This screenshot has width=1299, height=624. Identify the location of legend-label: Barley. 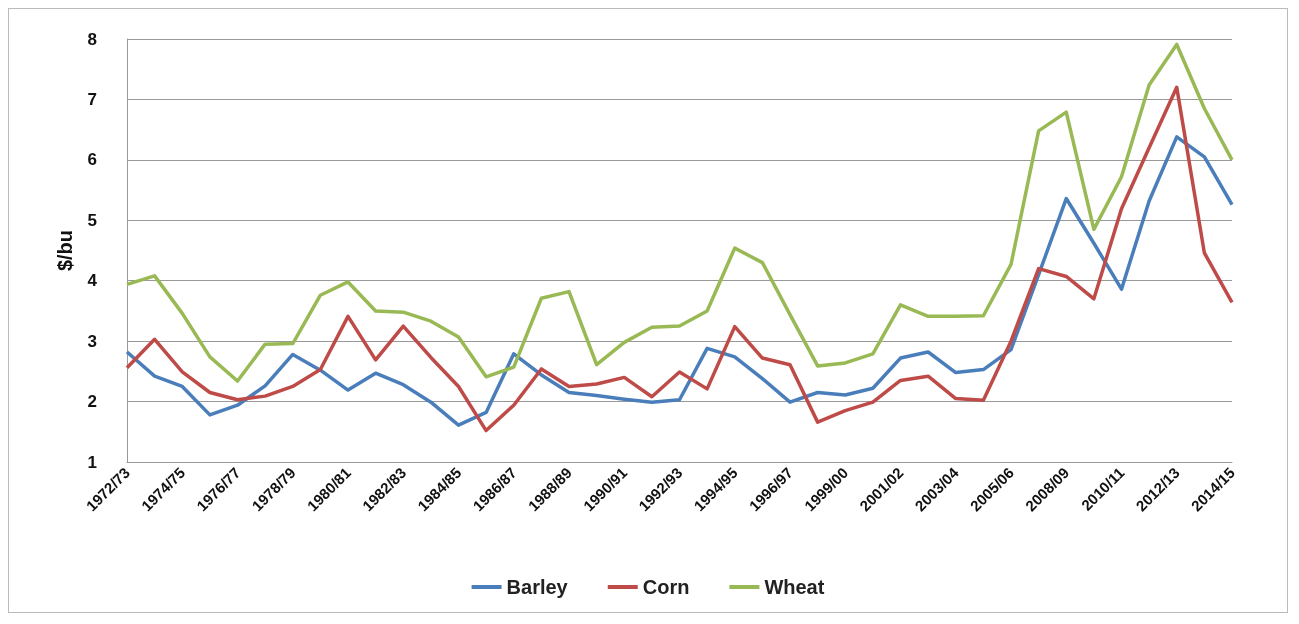
(537, 587).